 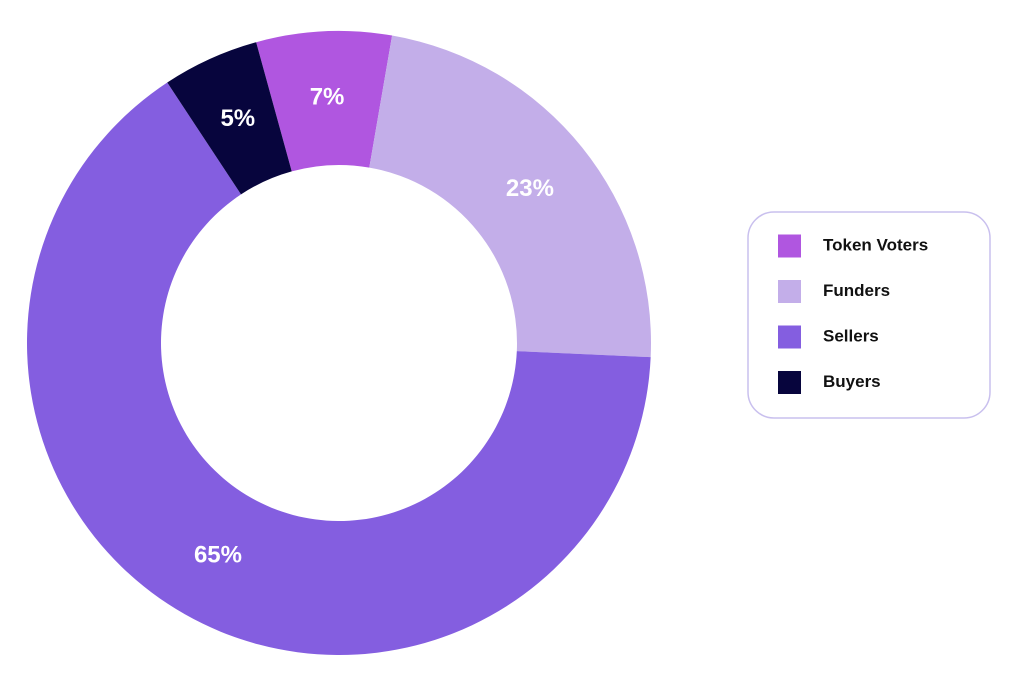 I want to click on value-label: 65%, so click(x=218, y=554).